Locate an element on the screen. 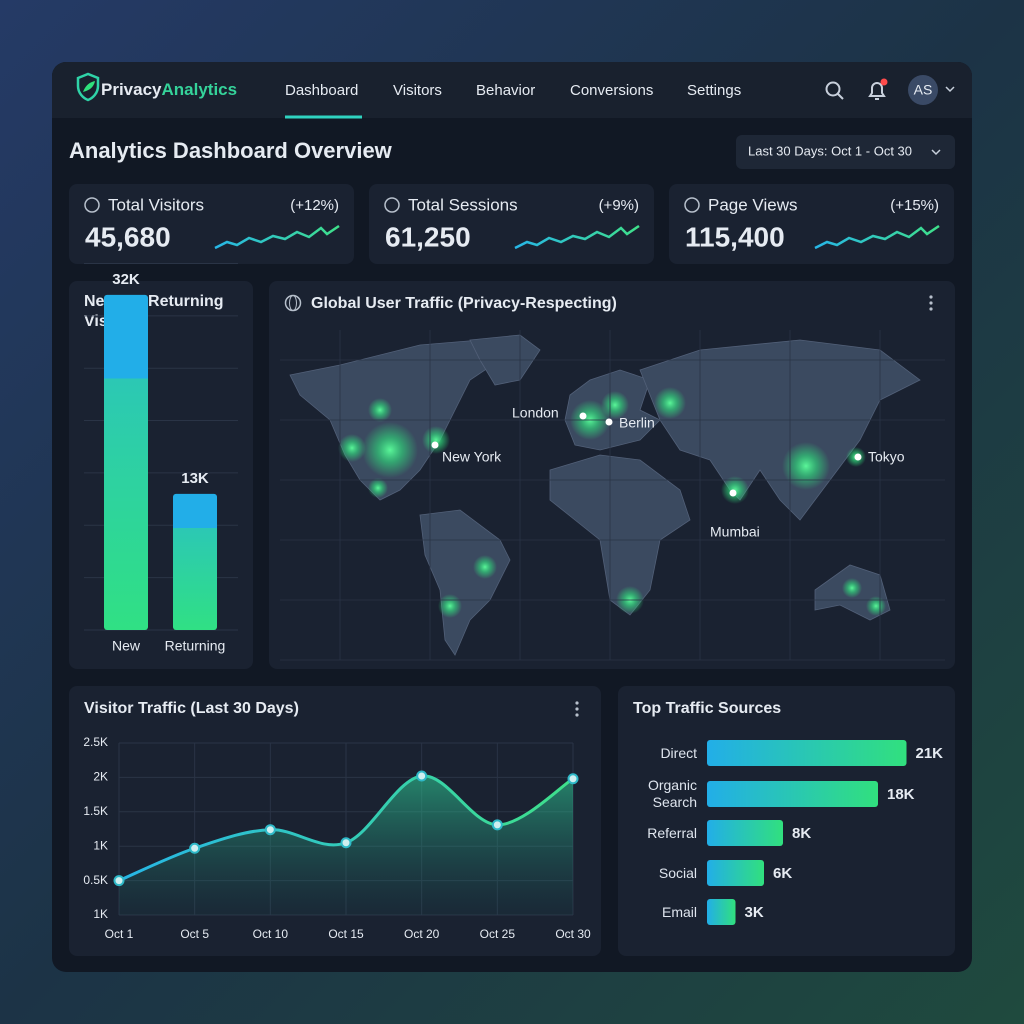 The image size is (1024, 1024). brand-part: Privacy is located at coordinates (131, 89).